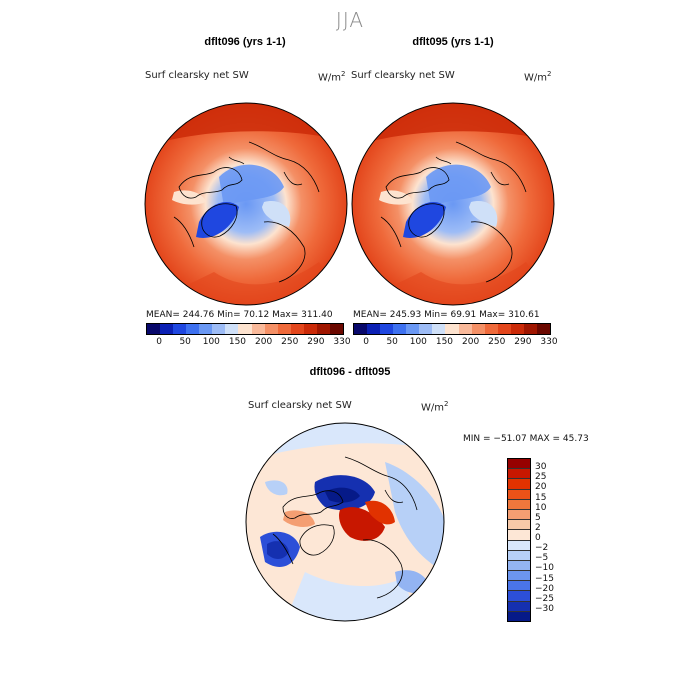  I want to click on diff-colorbar-label: 0, so click(538, 538).